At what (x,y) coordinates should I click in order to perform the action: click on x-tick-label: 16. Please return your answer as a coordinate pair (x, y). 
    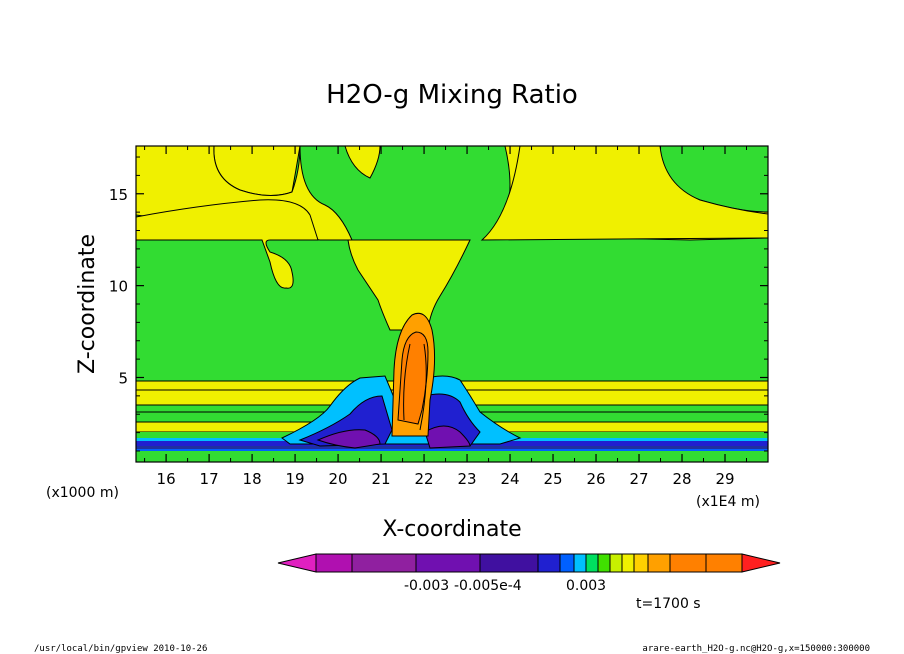
    Looking at the image, I should click on (166, 479).